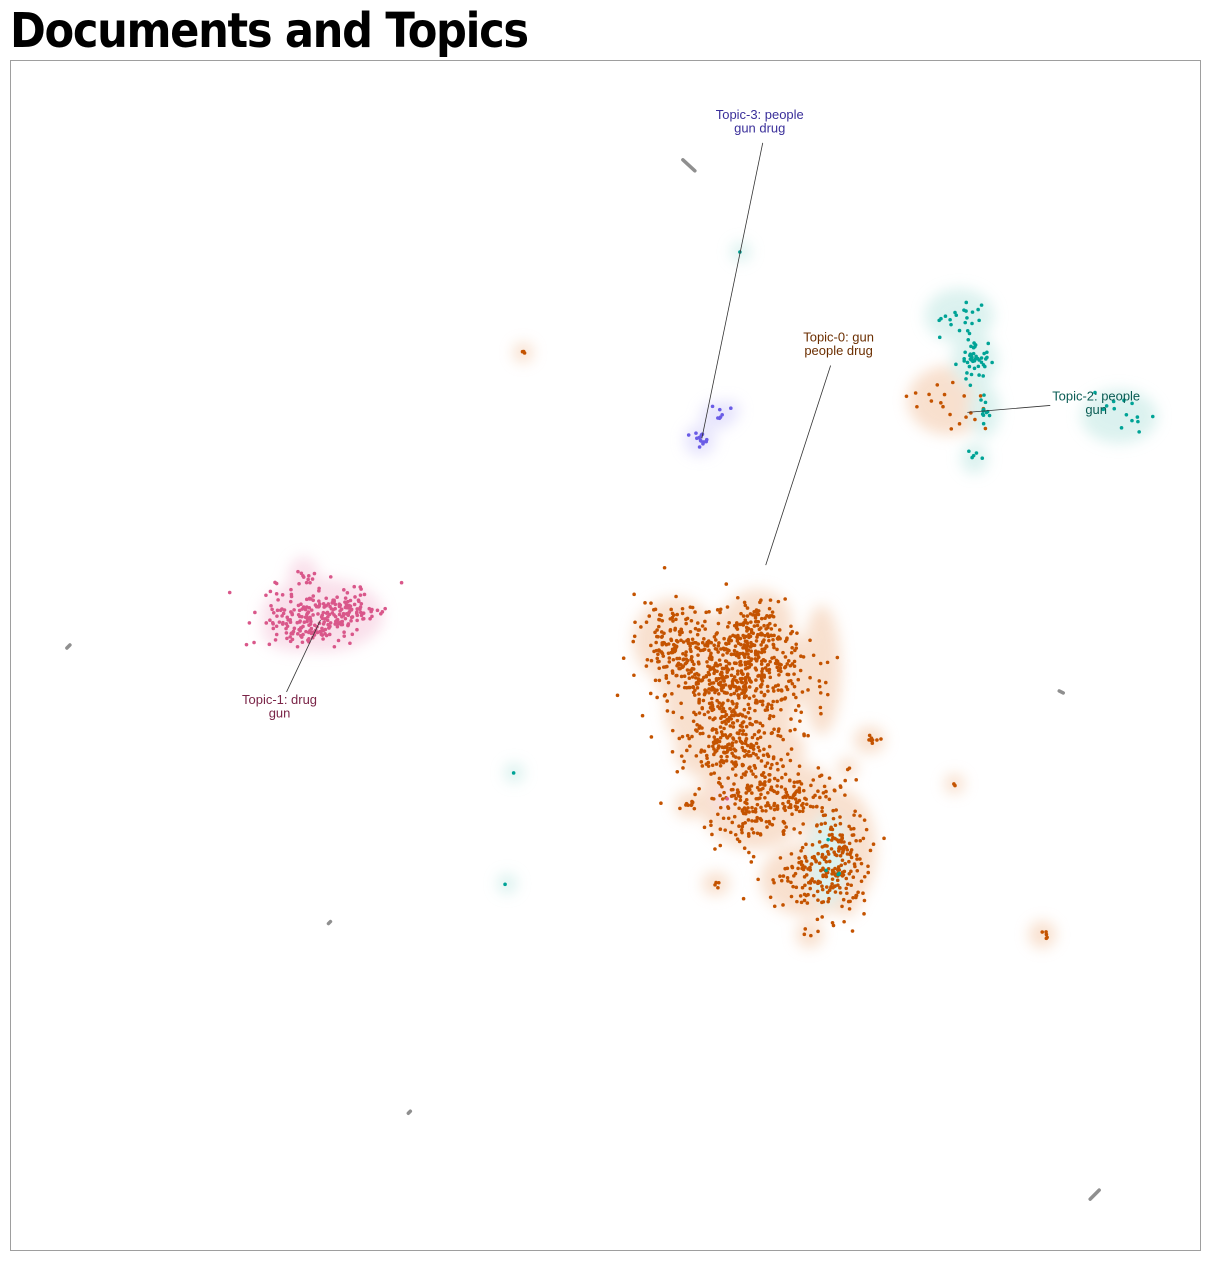  Describe the element at coordinates (1009, 409) in the screenshot. I see `topic-2-leader-line` at that location.